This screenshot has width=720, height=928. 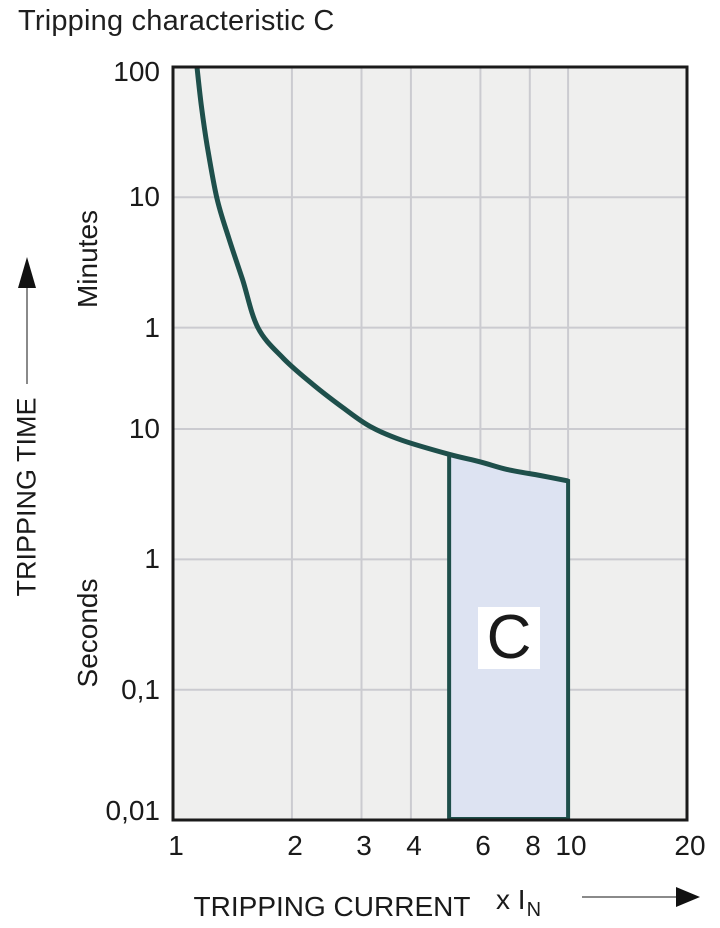 What do you see at coordinates (533, 845) in the screenshot?
I see `x-tick-label: 8` at bounding box center [533, 845].